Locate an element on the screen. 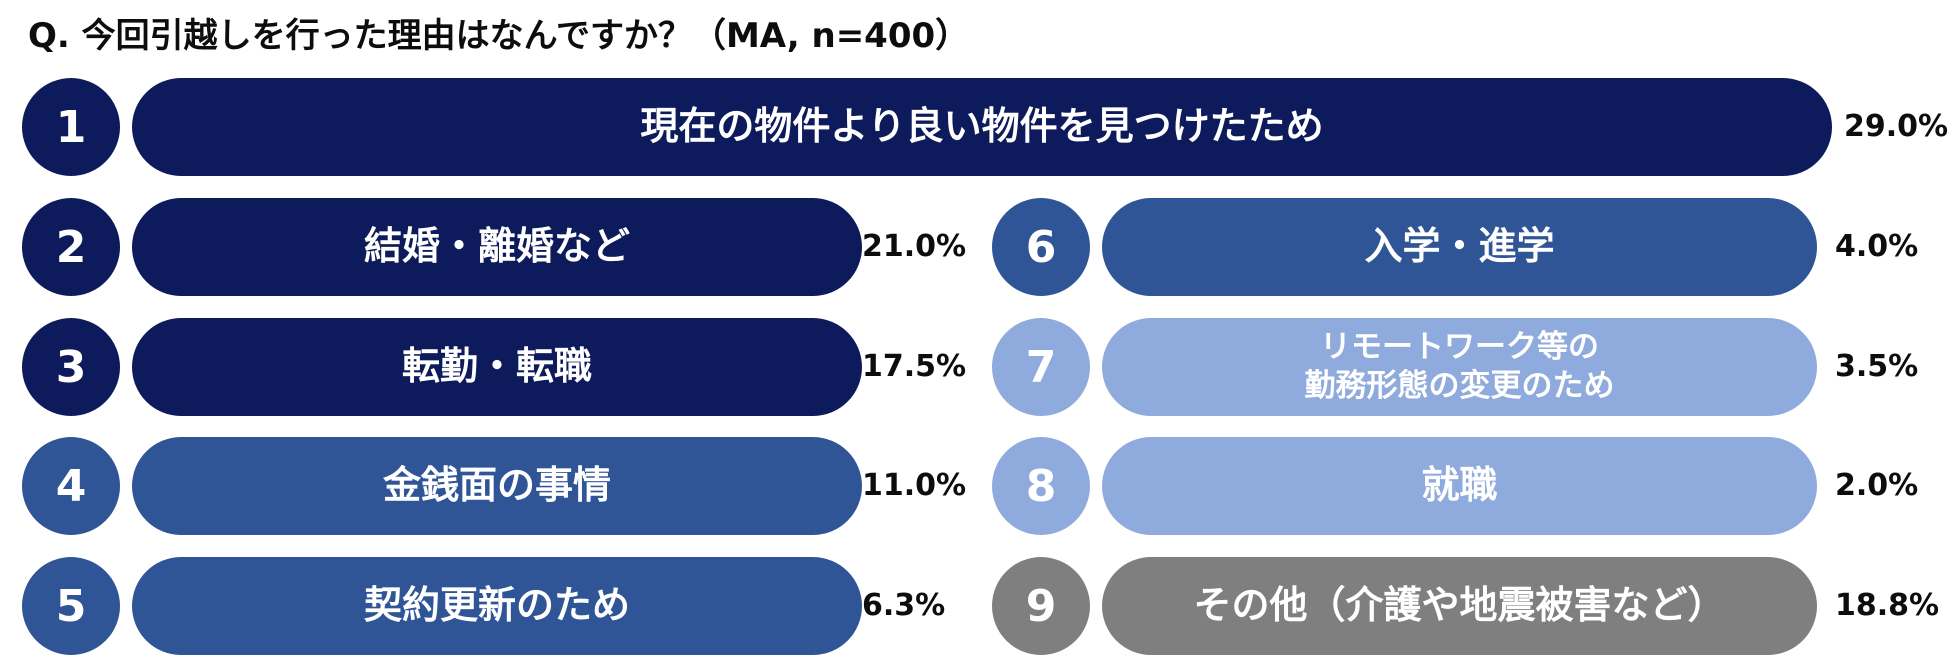 The image size is (1950, 659). reason-label: 契約更新のため is located at coordinates (496, 605).